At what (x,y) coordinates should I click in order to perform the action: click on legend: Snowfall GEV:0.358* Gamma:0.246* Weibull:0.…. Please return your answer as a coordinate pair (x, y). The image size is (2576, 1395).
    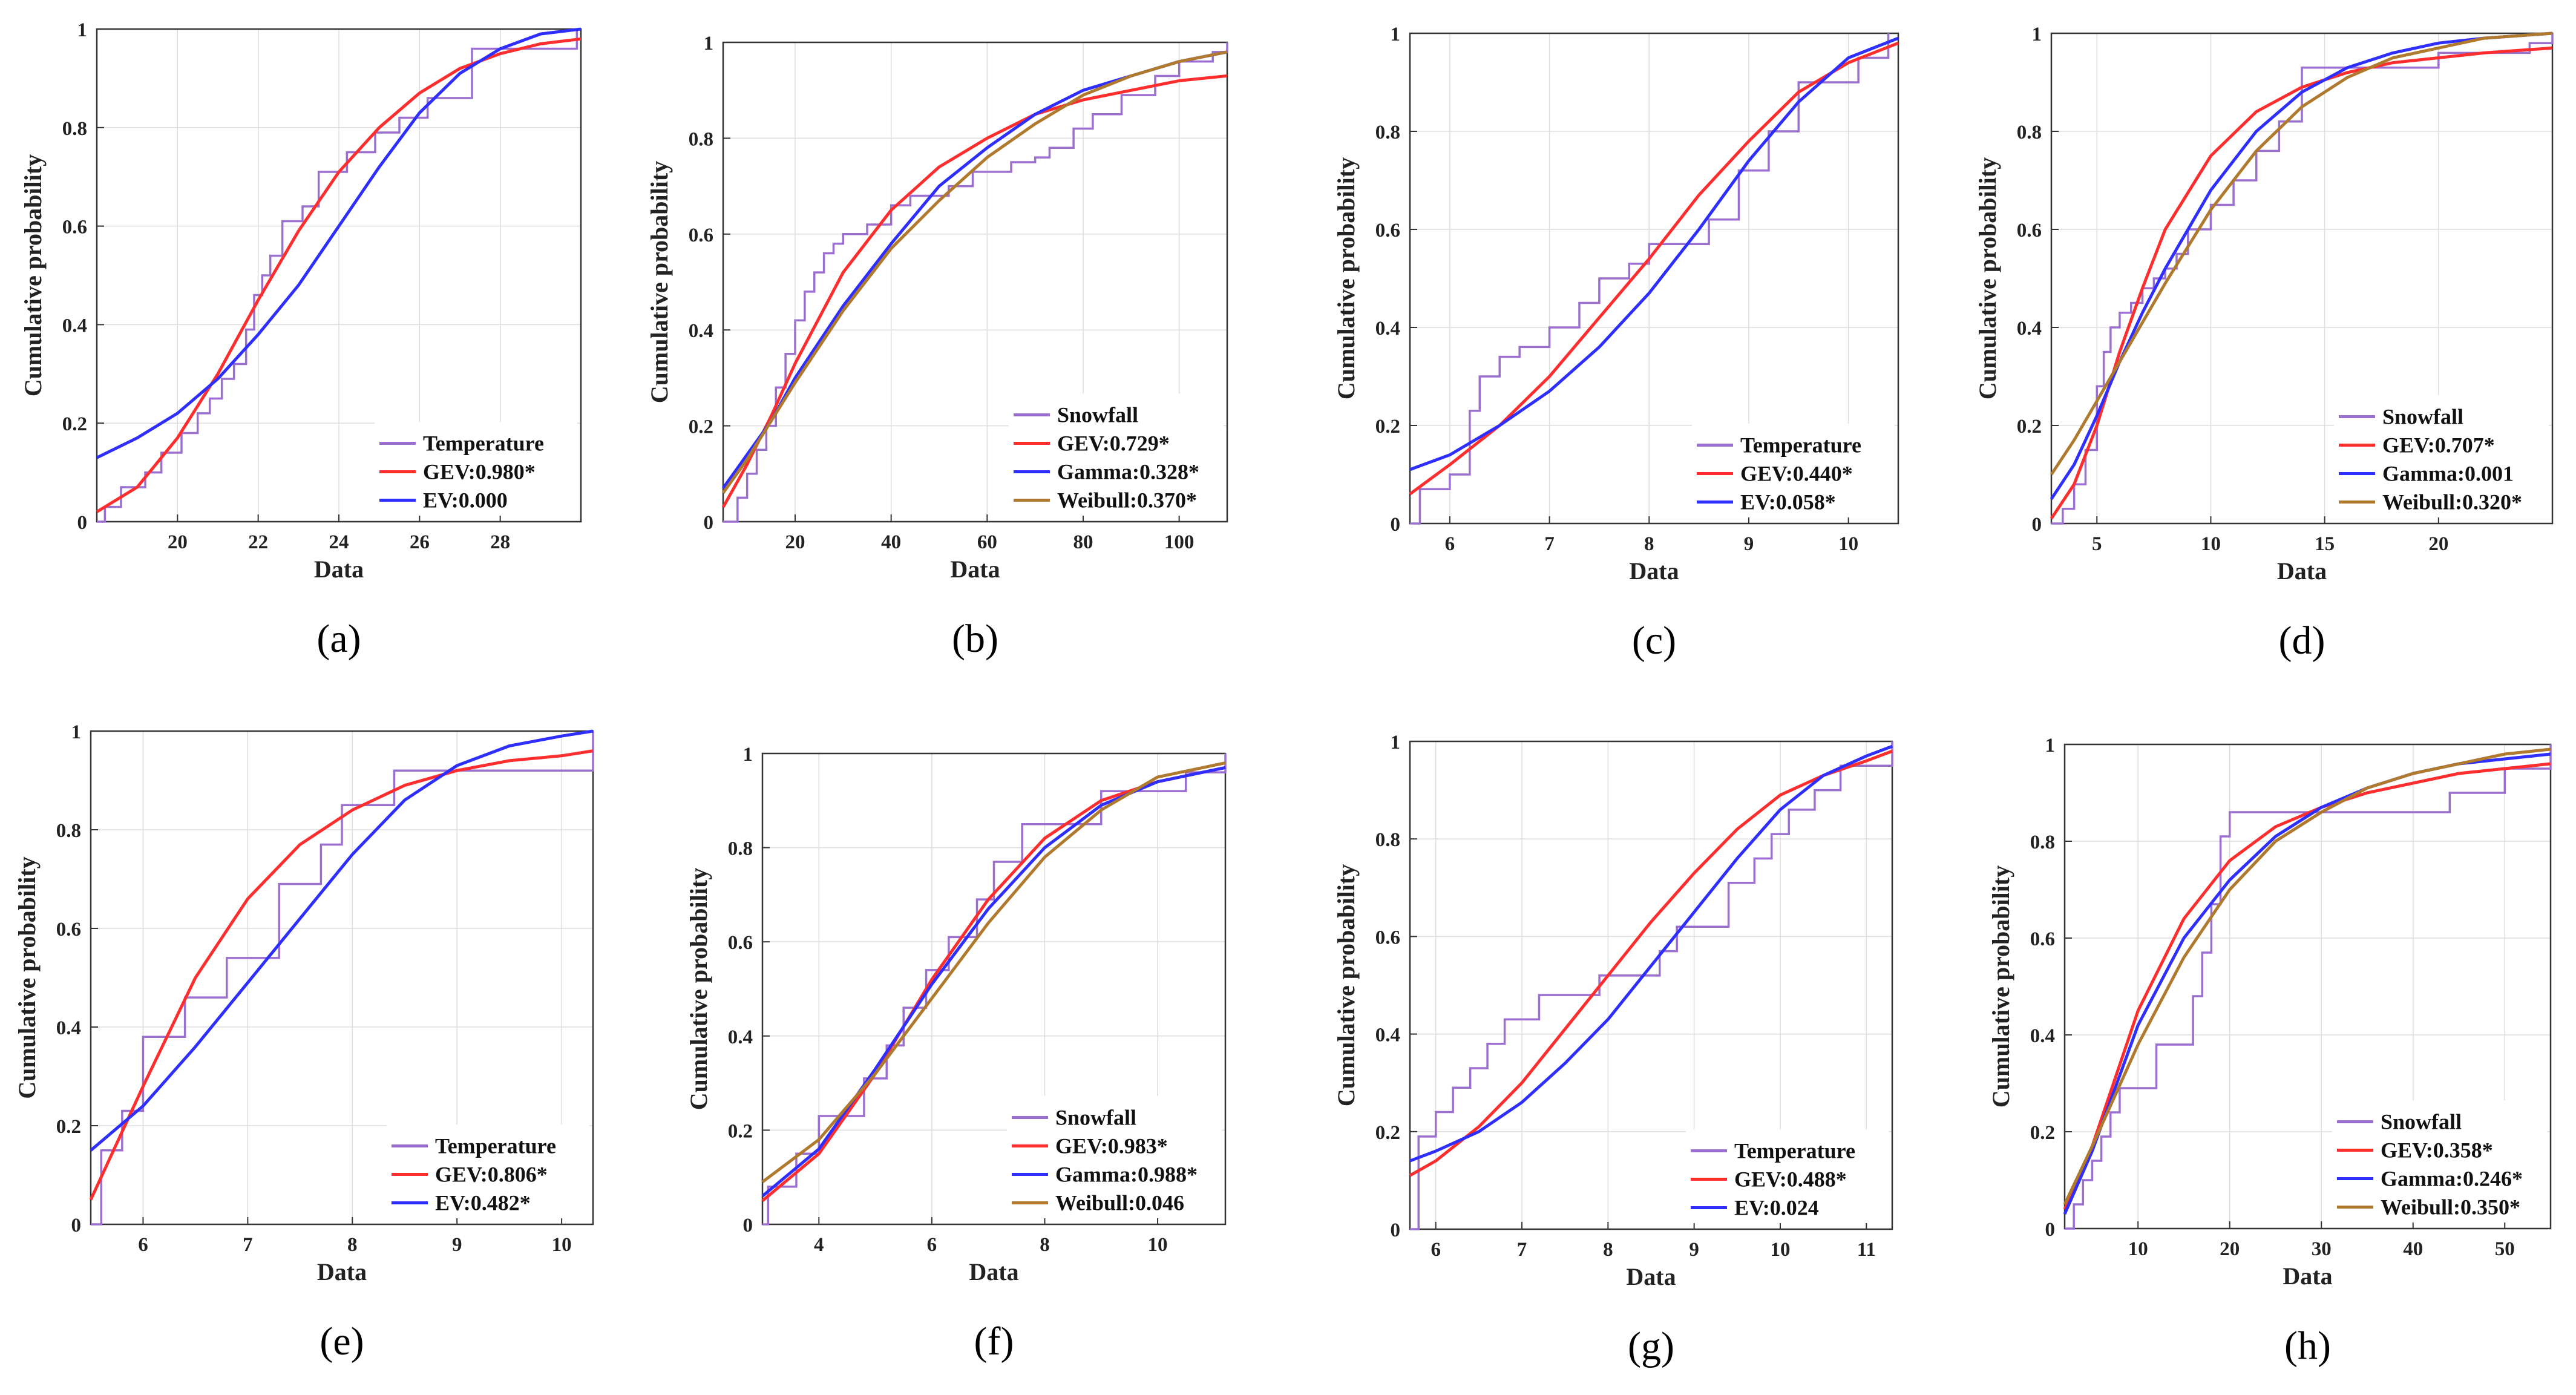
    Looking at the image, I should click on (2439, 1161).